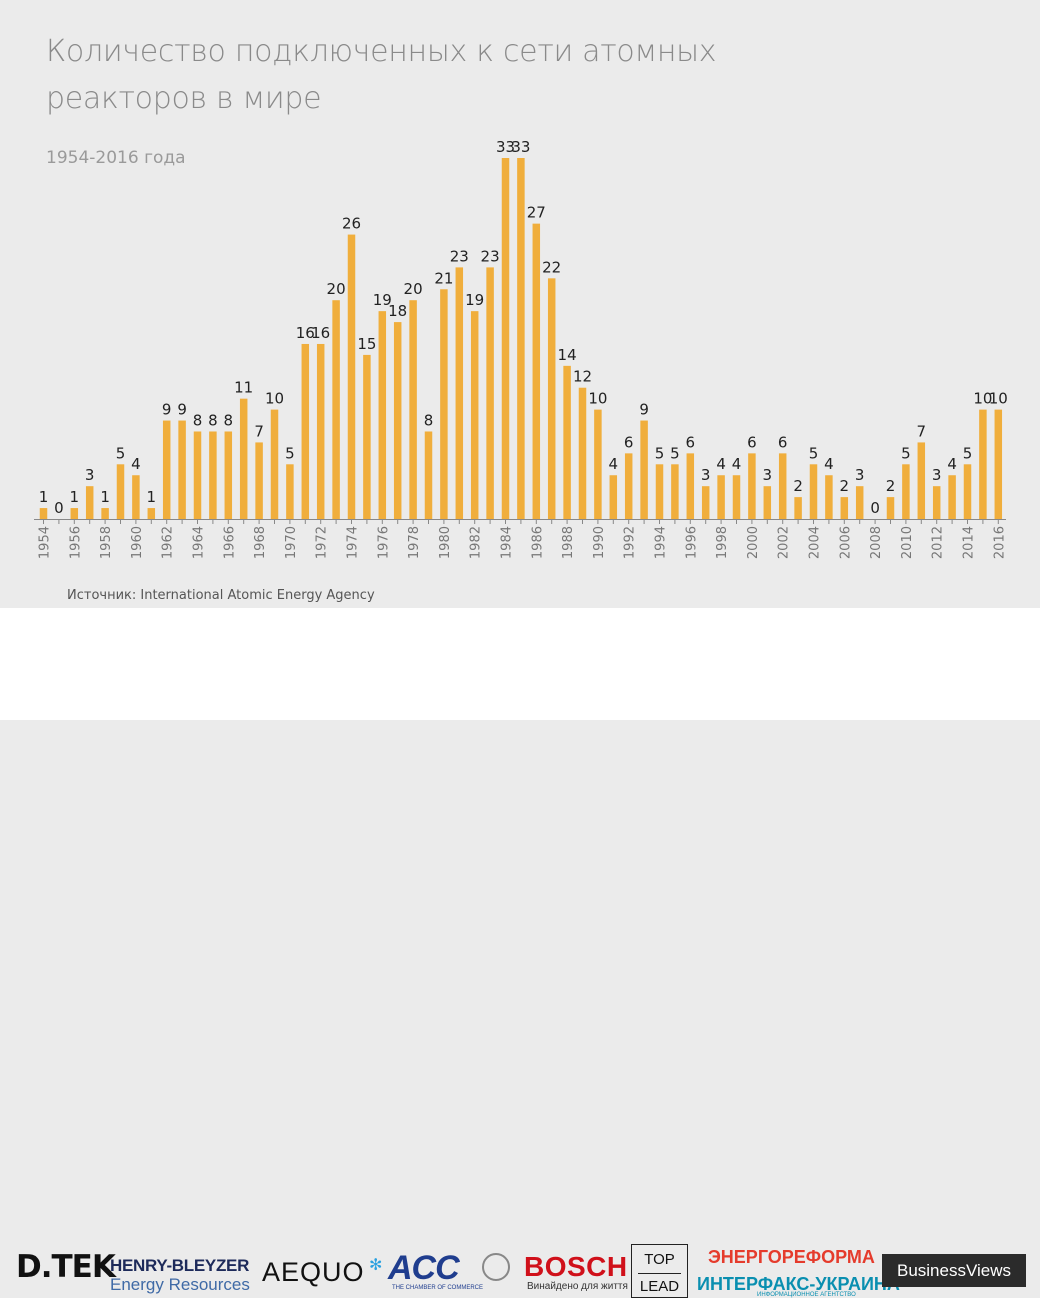  What do you see at coordinates (459, 256) in the screenshot?
I see `data-label-1981: 23` at bounding box center [459, 256].